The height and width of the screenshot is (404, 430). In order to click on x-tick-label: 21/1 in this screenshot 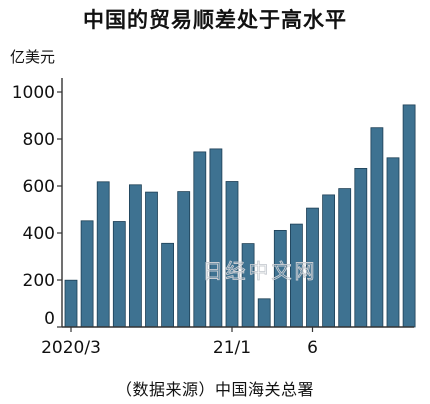, I will do `click(232, 348)`.